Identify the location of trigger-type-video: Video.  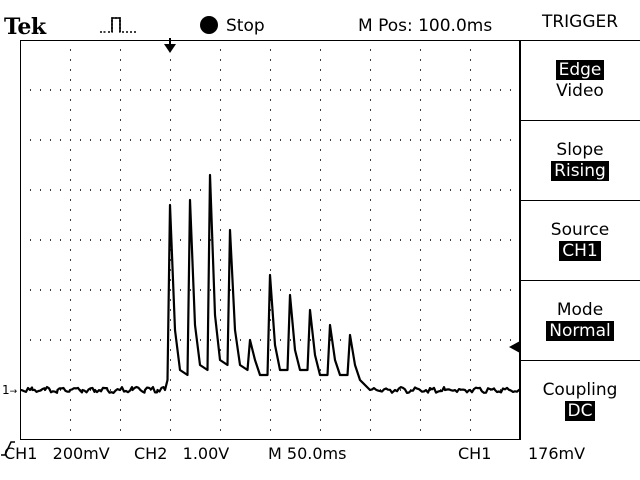
(580, 91).